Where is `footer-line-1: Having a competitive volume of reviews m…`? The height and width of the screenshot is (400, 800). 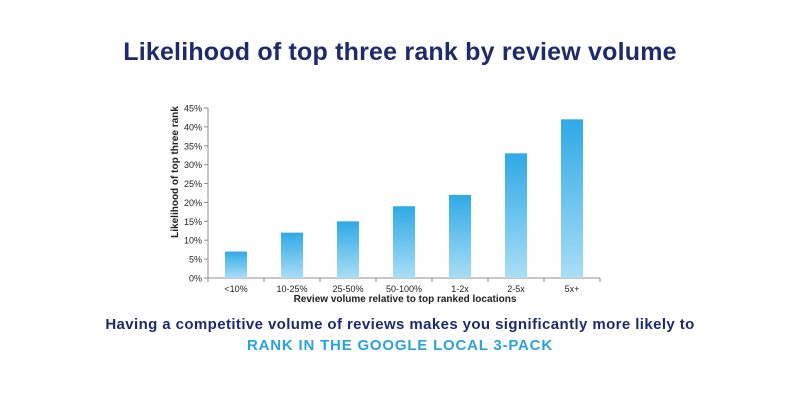 footer-line-1: Having a competitive volume of reviews m… is located at coordinates (400, 324).